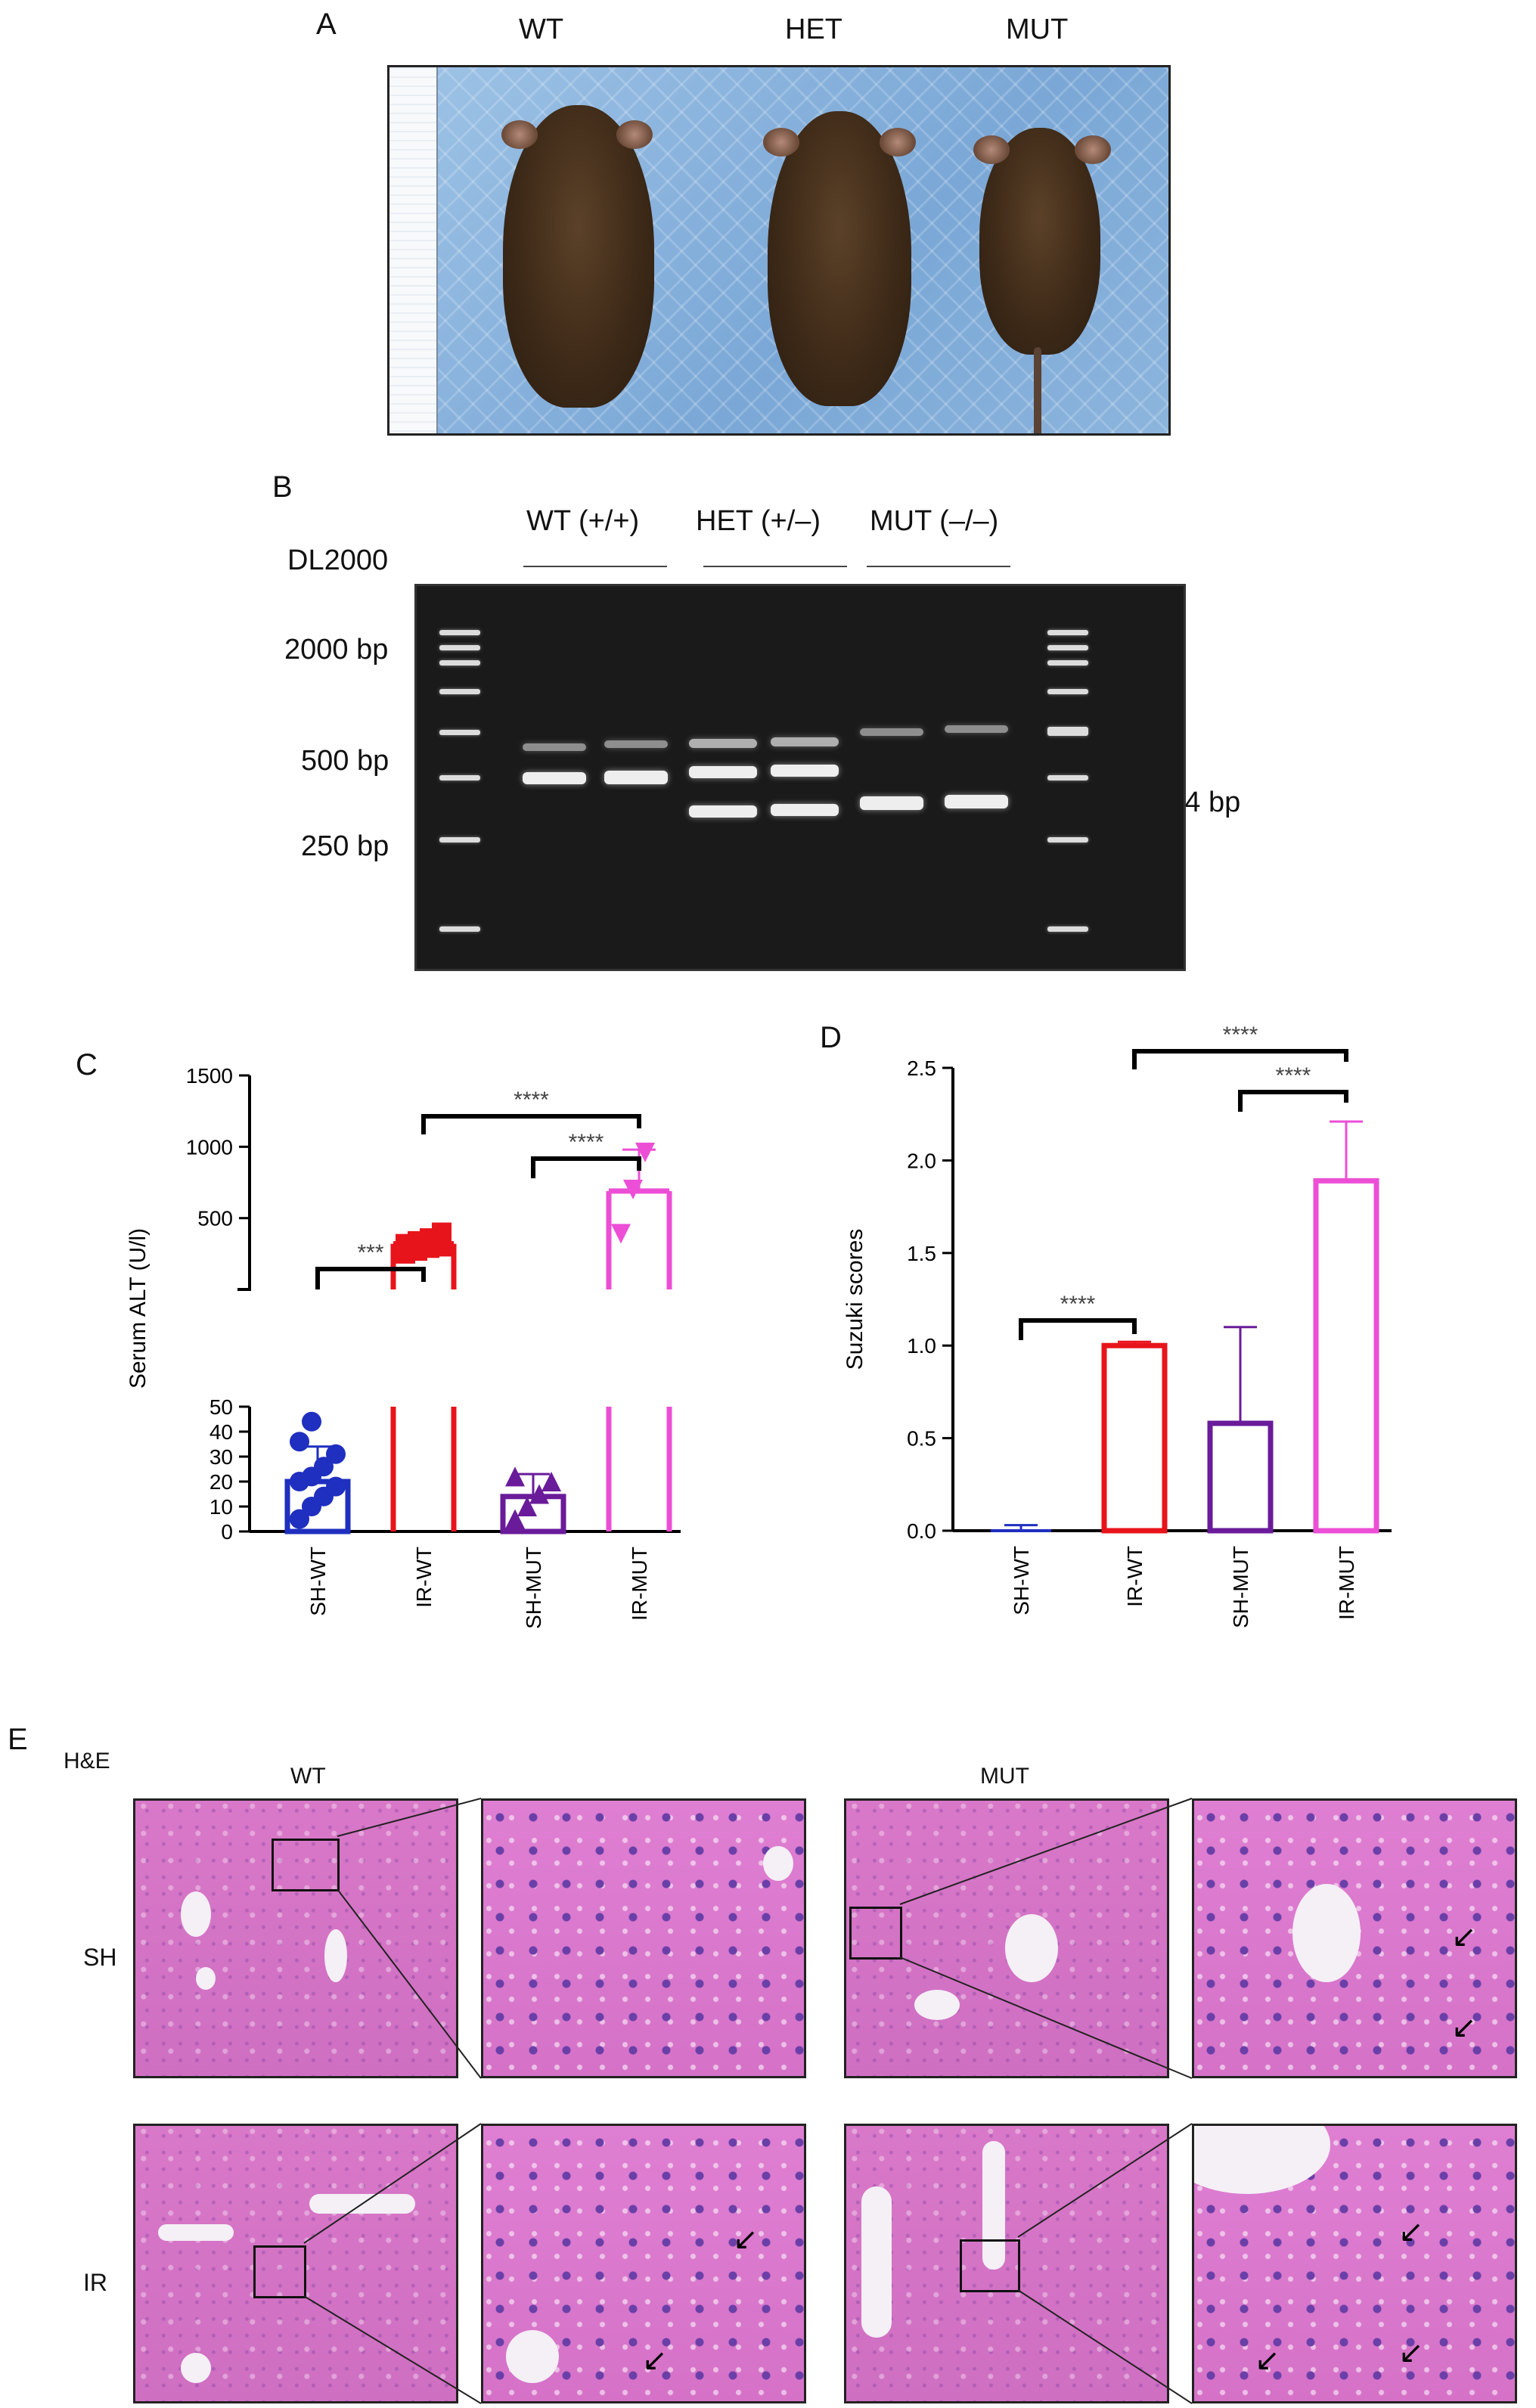  Describe the element at coordinates (1354, 1938) in the screenshot. I see `histology-sh-mut-high: ↙ ↙` at that location.